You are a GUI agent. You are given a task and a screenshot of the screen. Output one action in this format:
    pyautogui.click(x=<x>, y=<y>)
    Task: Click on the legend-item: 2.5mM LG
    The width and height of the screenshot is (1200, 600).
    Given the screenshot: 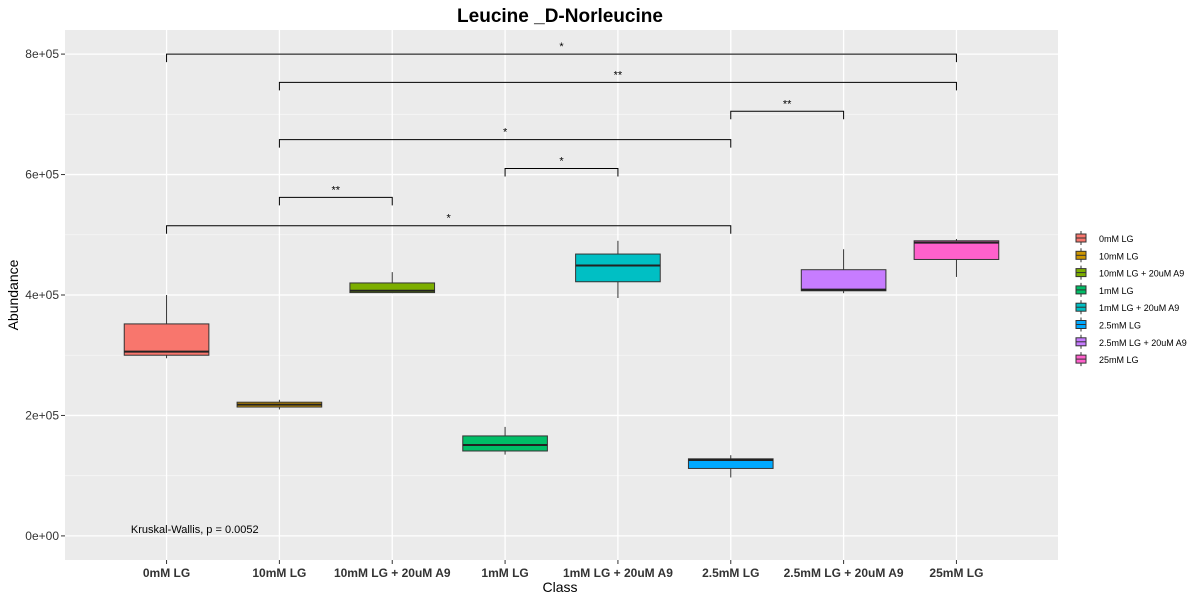 What is the action you would take?
    pyautogui.click(x=1108, y=324)
    